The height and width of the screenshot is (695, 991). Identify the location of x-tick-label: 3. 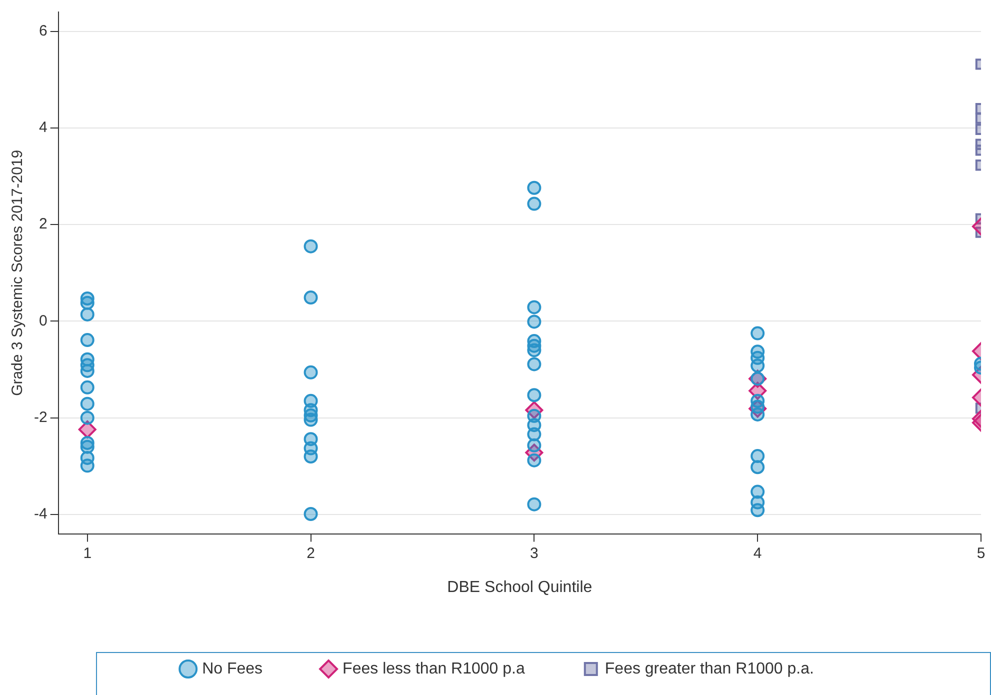
(534, 553).